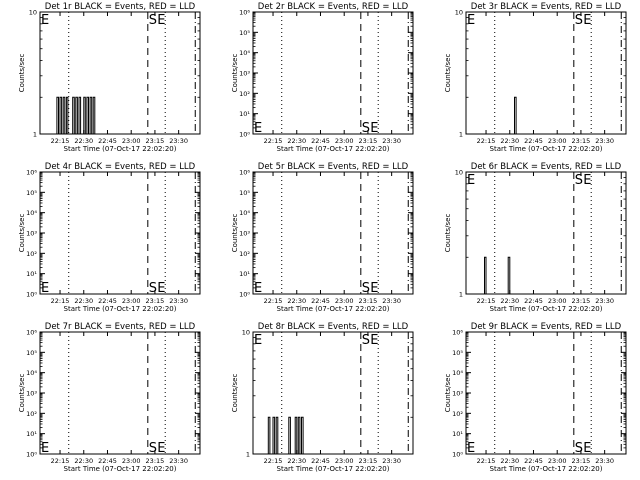 This screenshot has width=640, height=480. What do you see at coordinates (31, 173) in the screenshot?
I see `y-tick-label: 10⁶` at bounding box center [31, 173].